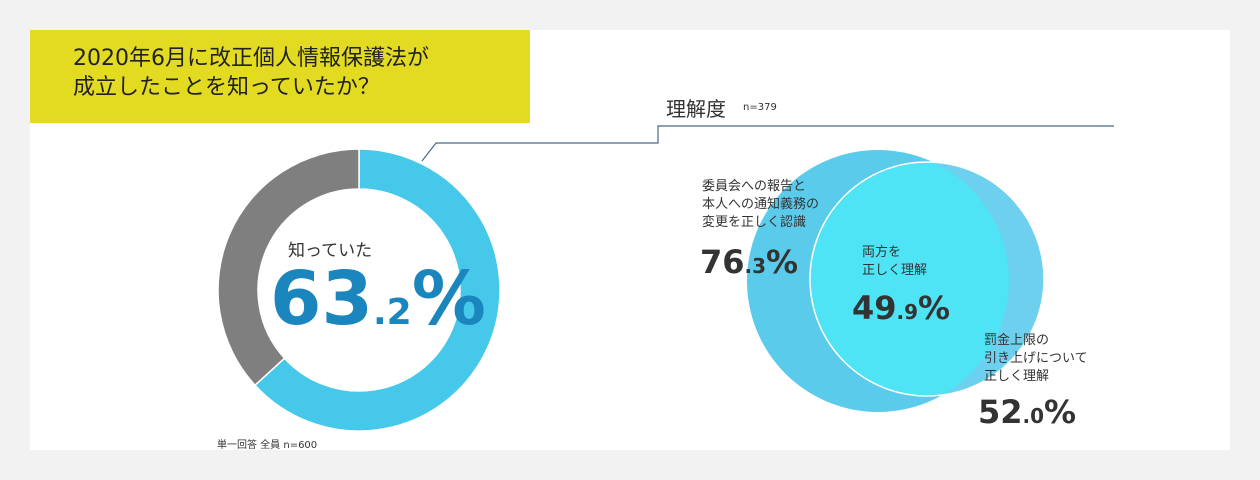  What do you see at coordinates (330, 251) in the screenshot?
I see `donut-center-label: 知っていた` at bounding box center [330, 251].